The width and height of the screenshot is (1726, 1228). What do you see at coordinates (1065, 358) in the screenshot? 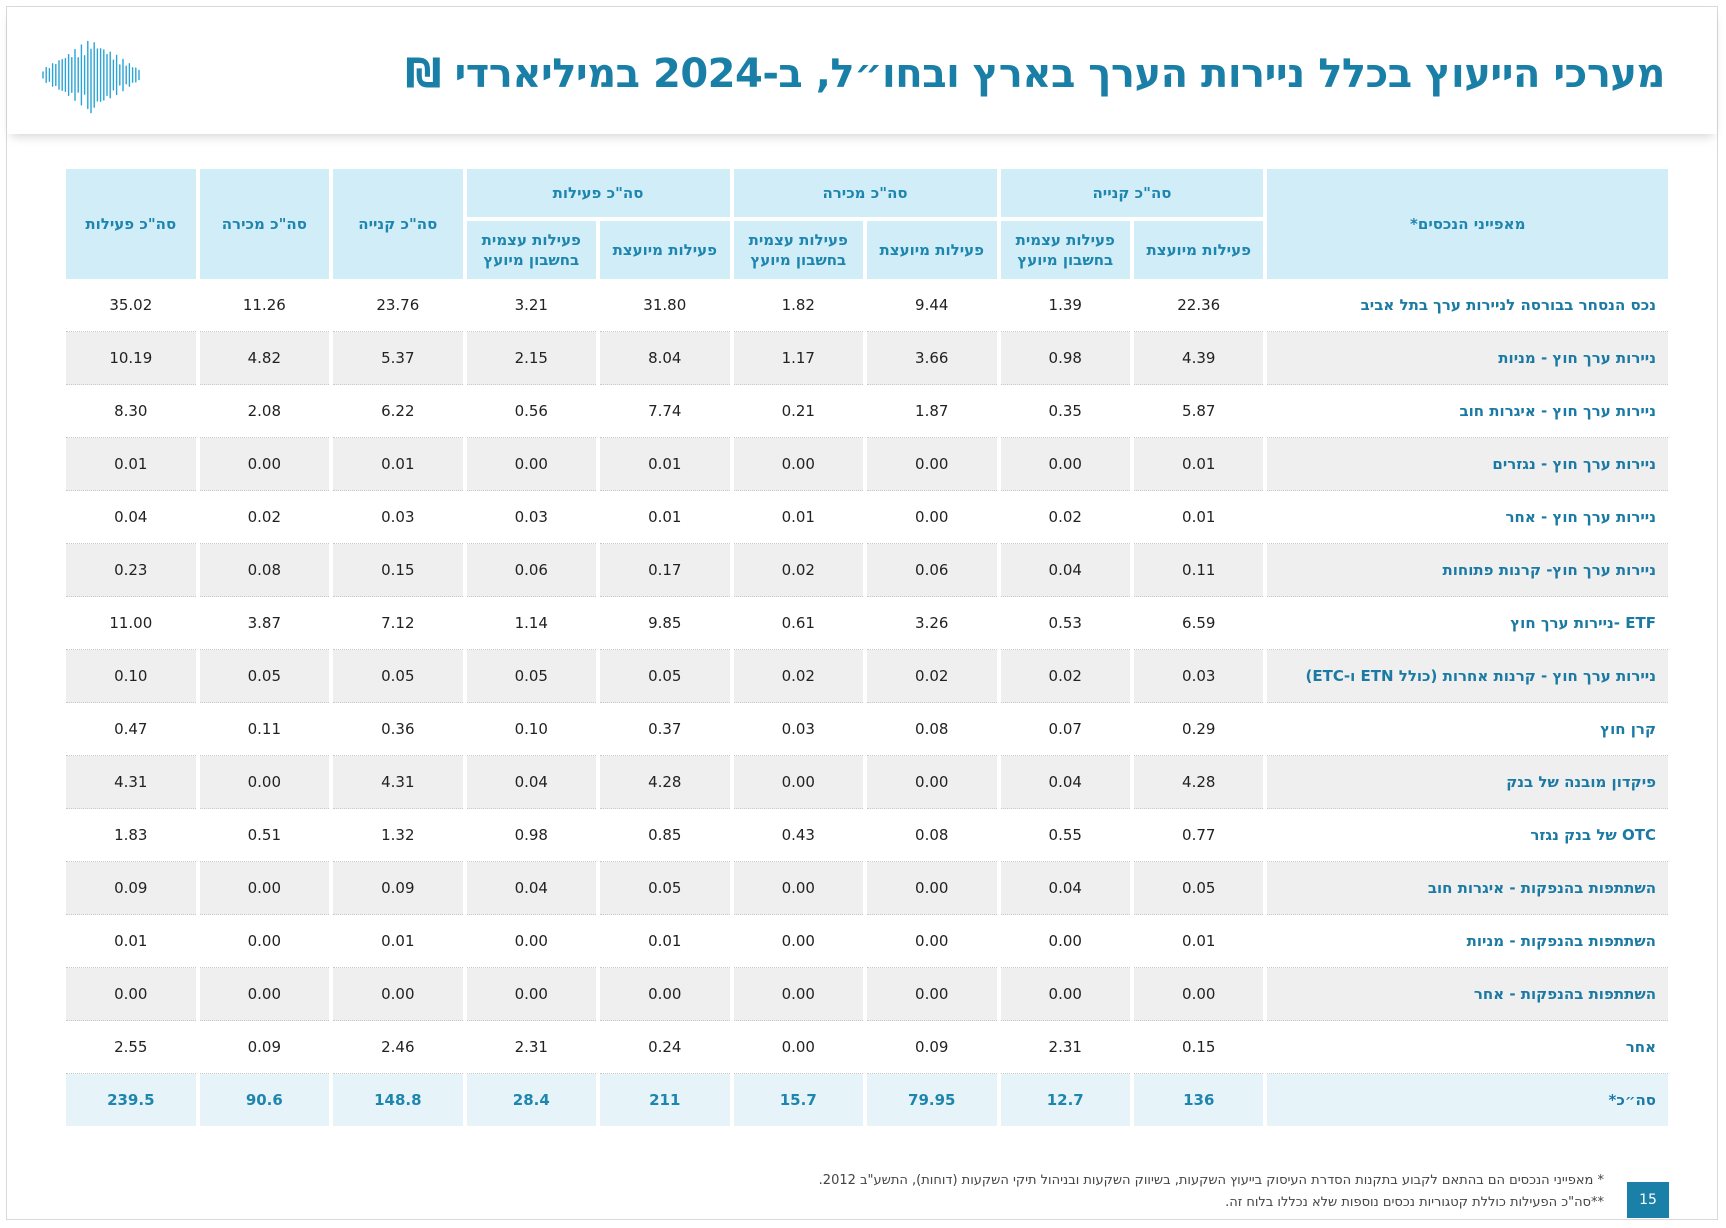
I see `value-cell: 0.98` at bounding box center [1065, 358].